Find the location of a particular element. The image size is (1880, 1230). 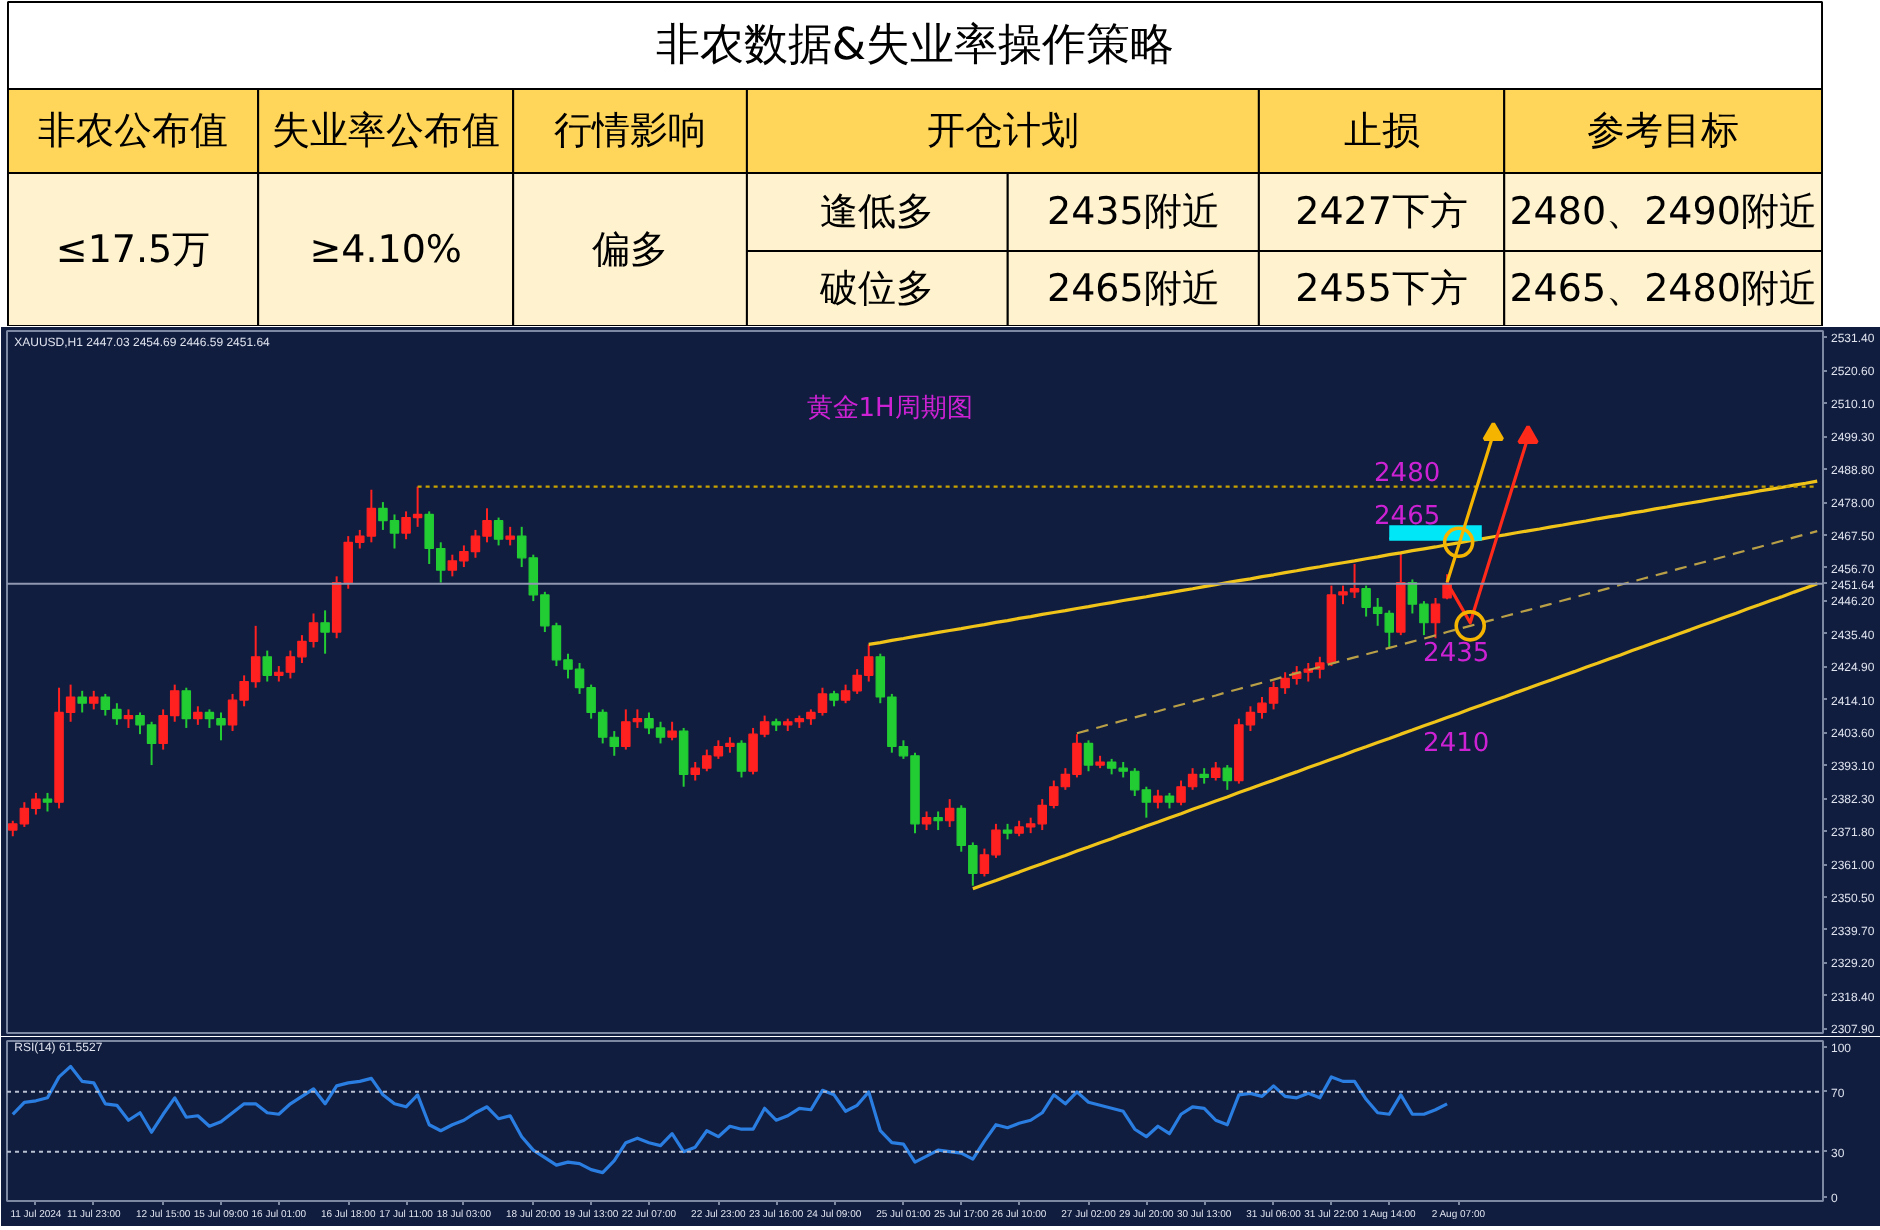

text: 开仓计划 is located at coordinates (1002, 131).